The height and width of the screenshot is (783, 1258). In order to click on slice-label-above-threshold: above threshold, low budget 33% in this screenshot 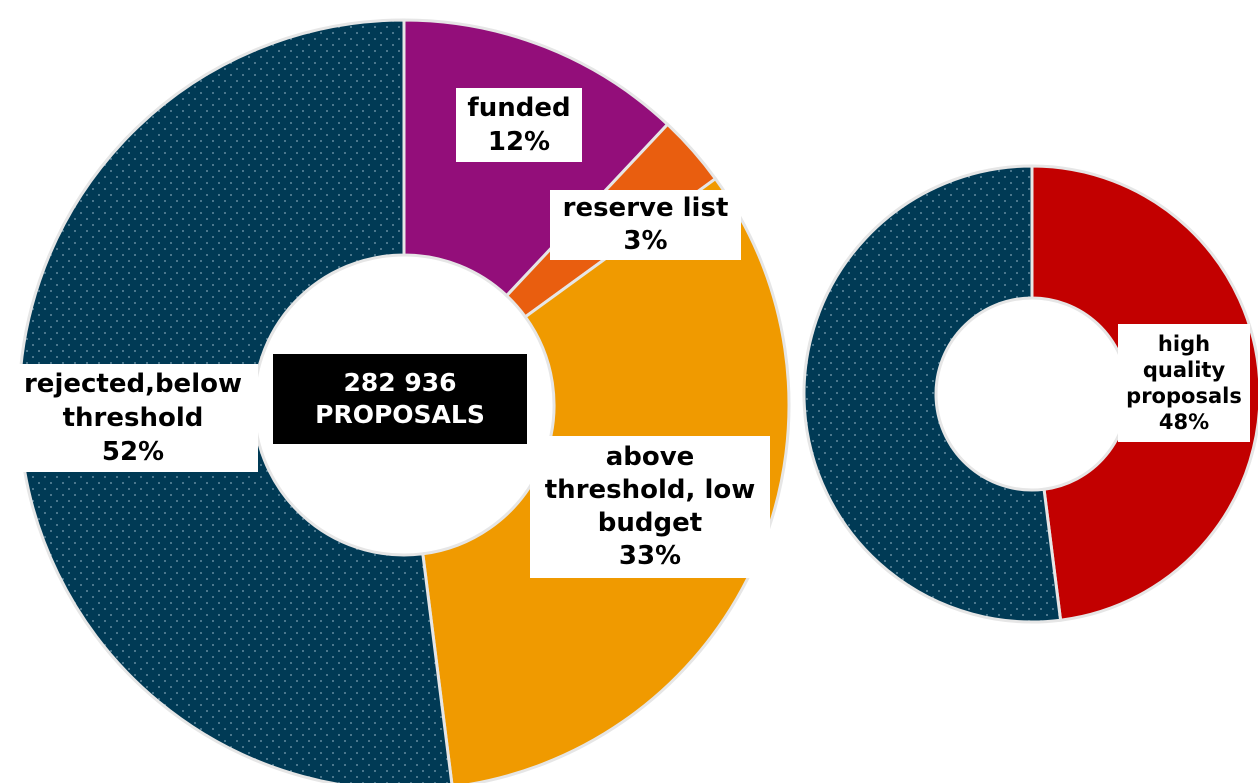, I will do `click(650, 507)`.